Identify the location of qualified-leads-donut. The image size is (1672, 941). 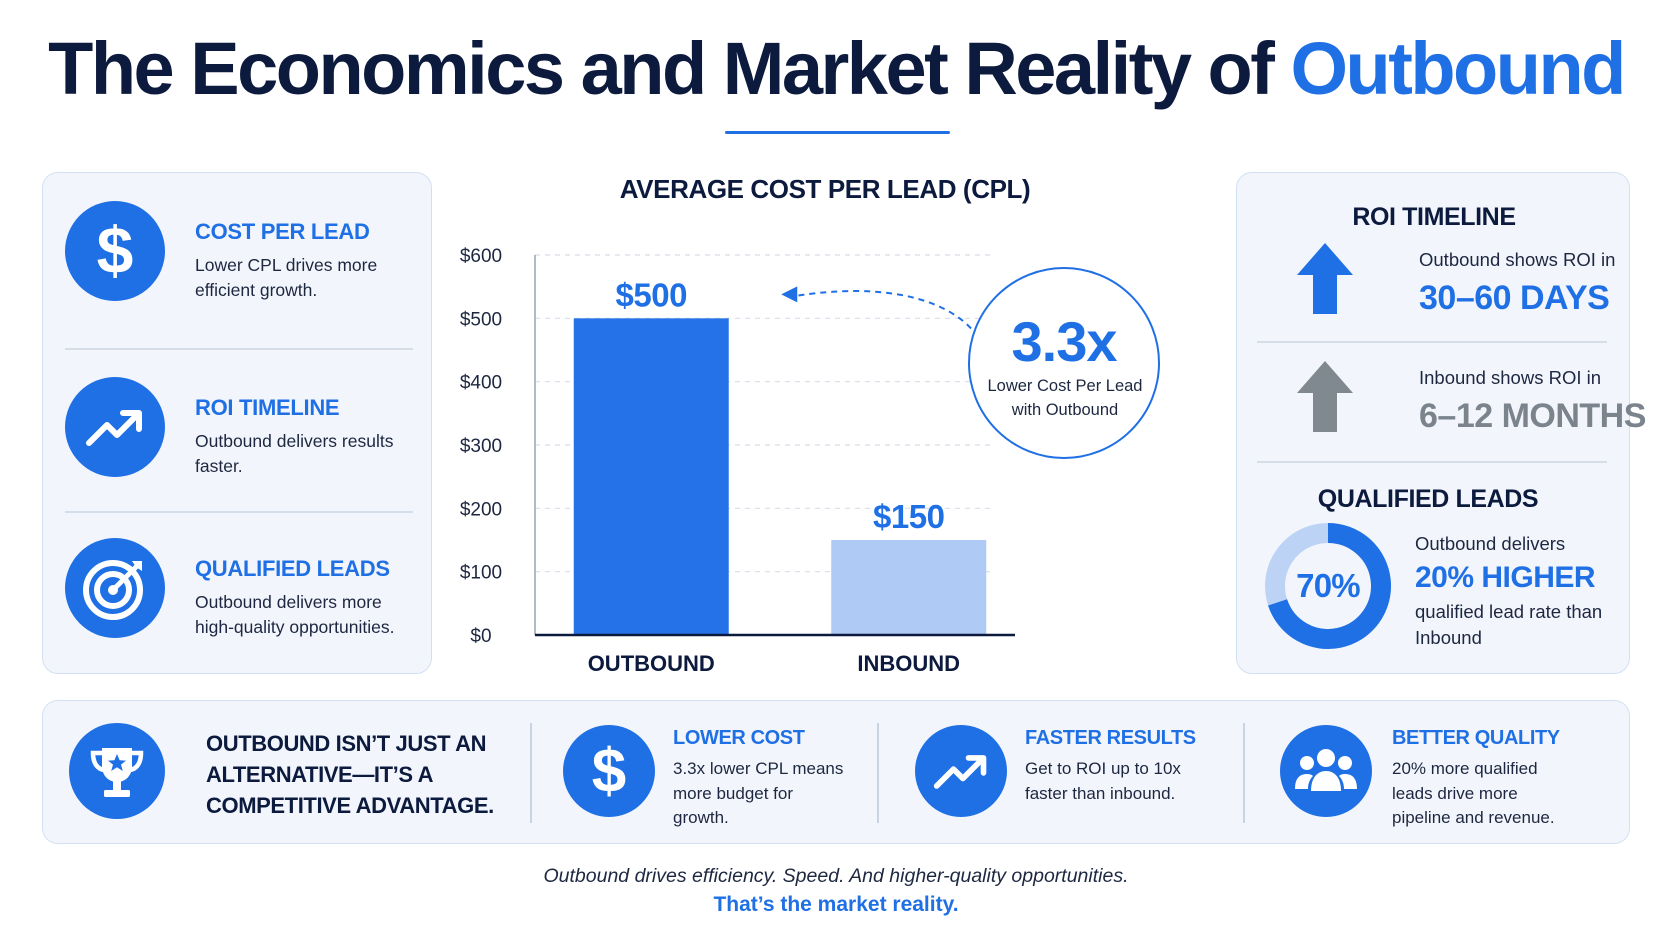
(1328, 586).